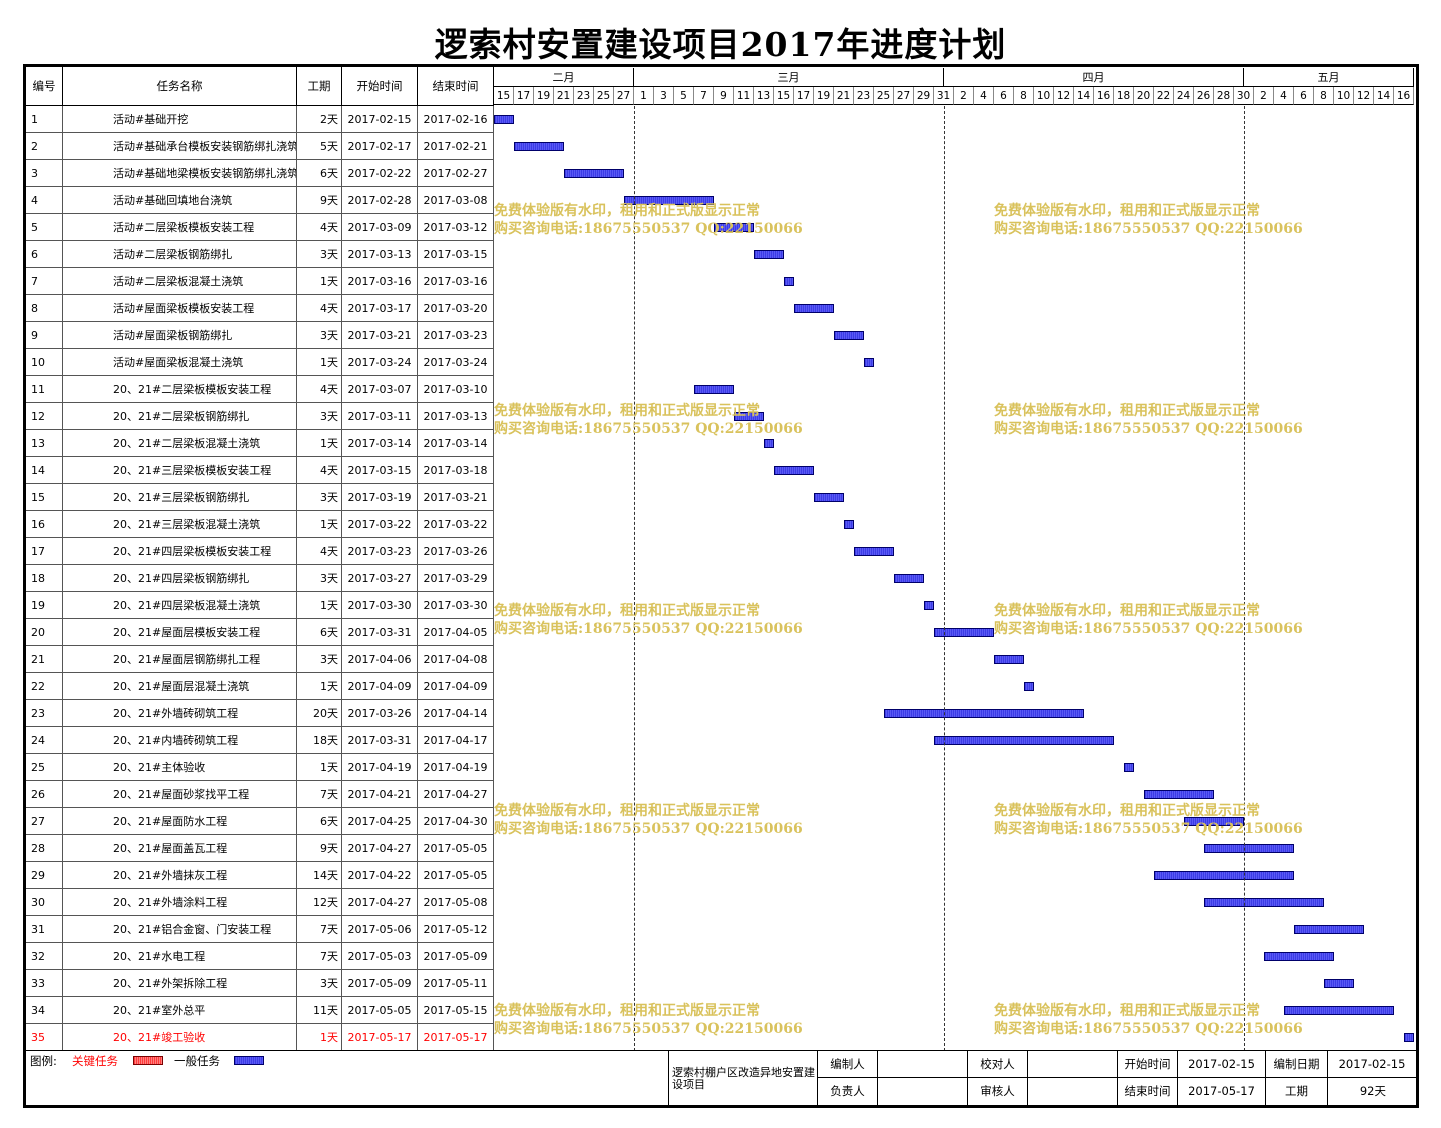  What do you see at coordinates (319, 902) in the screenshot?
I see `task-duration: 12天` at bounding box center [319, 902].